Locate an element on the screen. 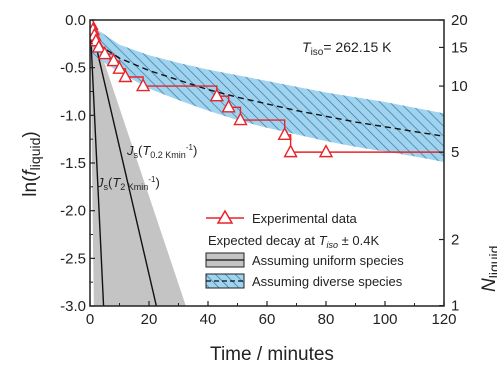  y2-tick-label: 10 is located at coordinates (459, 86).